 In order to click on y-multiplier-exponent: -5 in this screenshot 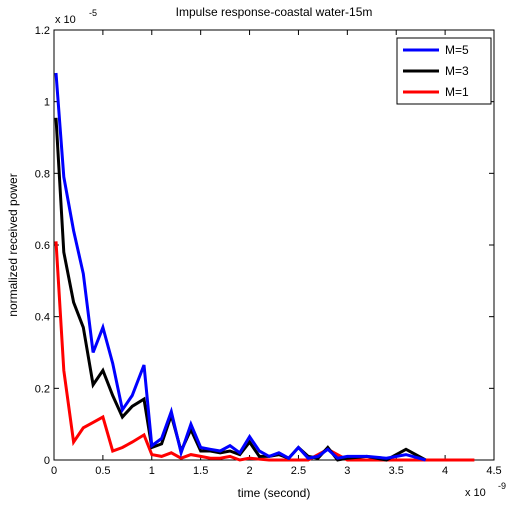, I will do `click(93, 13)`.